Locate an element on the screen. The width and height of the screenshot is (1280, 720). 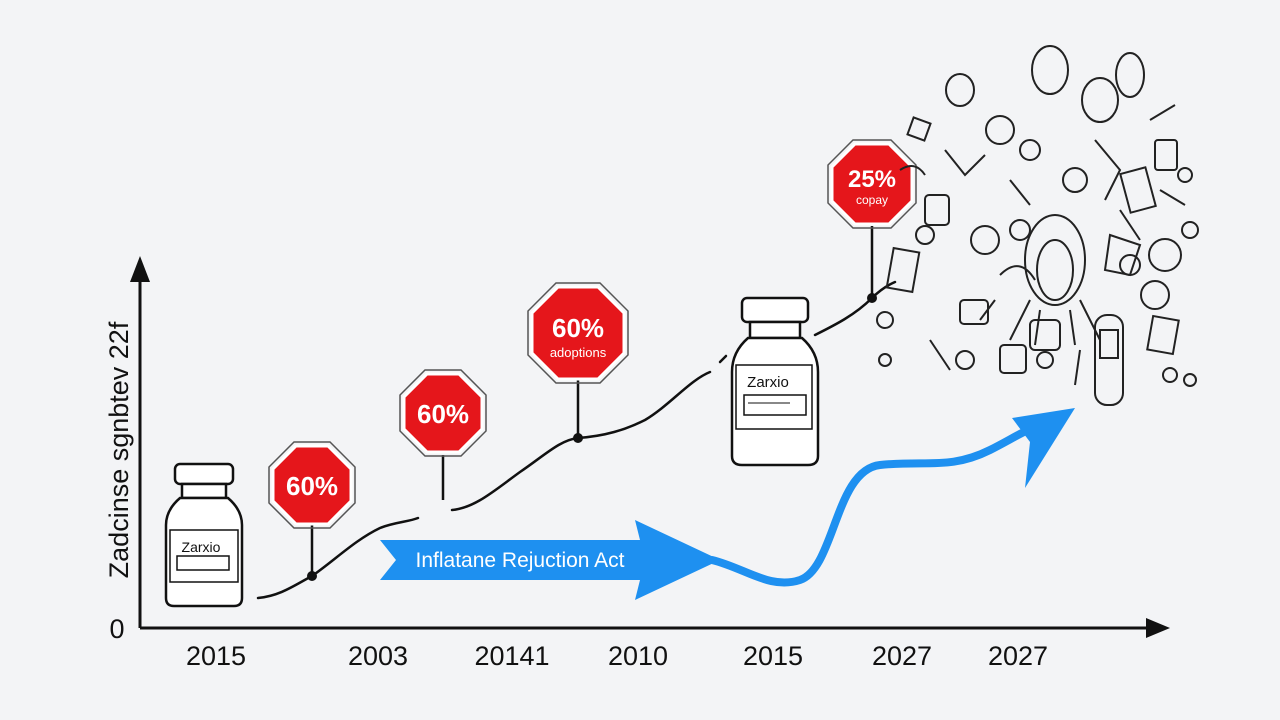
sign-subtext: copay is located at coordinates (872, 200).